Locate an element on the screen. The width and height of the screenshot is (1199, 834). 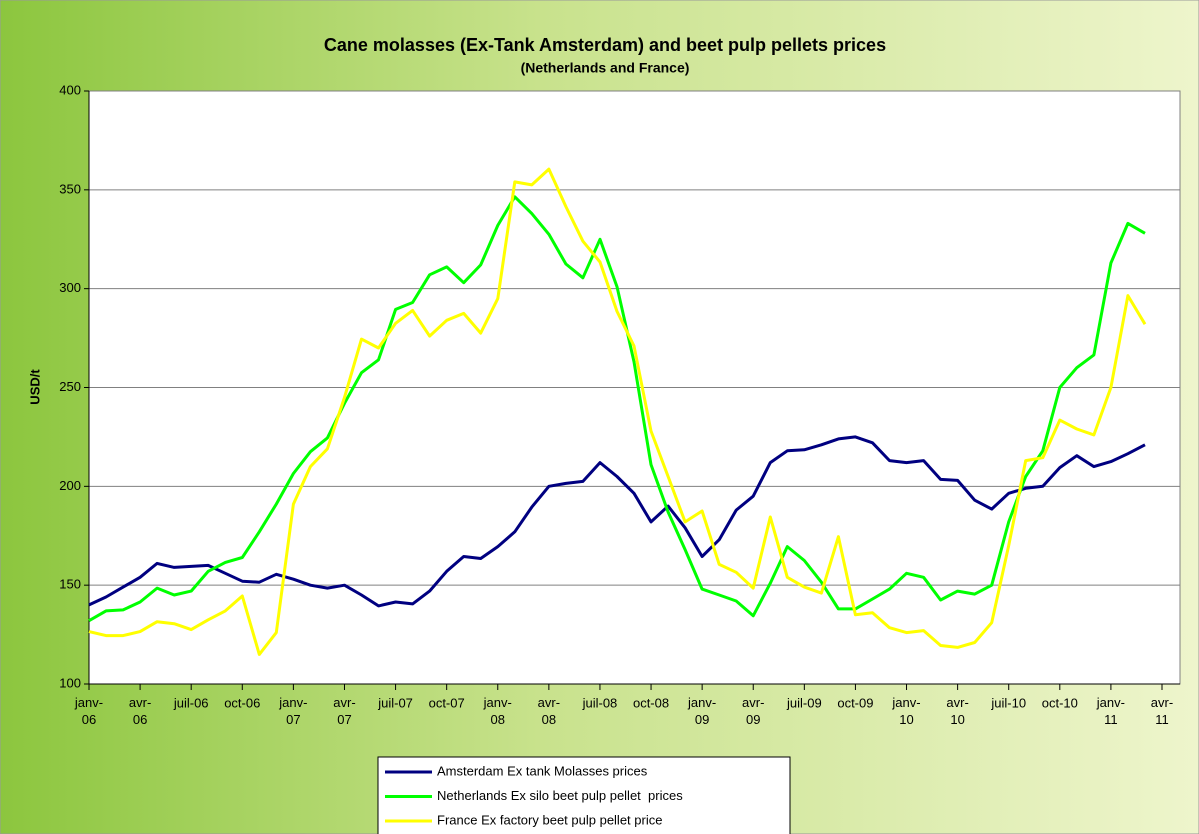
y-tick-label: 100 is located at coordinates (70, 682).